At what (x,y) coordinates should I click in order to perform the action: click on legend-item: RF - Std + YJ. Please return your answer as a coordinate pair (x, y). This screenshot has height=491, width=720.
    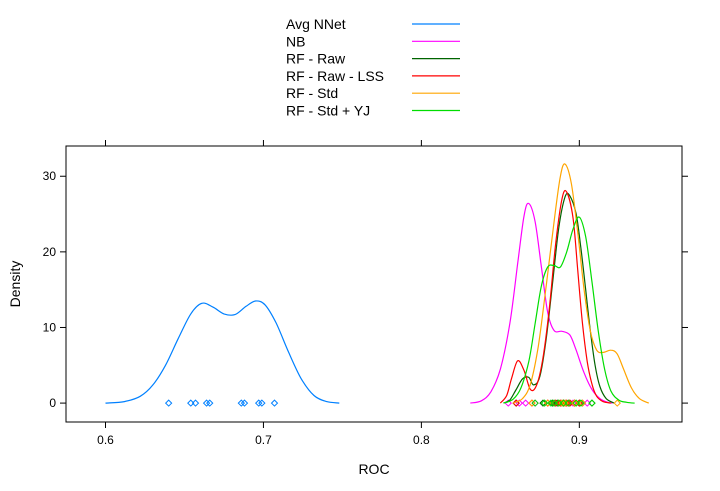
    Looking at the image, I should click on (373, 111).